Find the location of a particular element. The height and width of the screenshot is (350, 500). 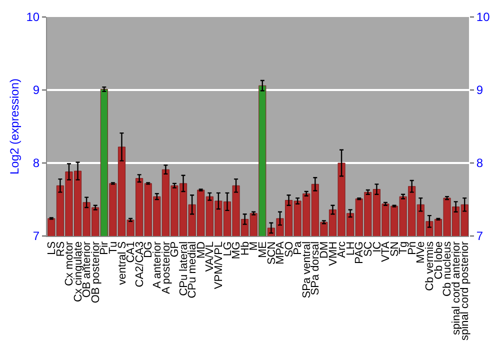

x-tick-label: spinal cord posterior is located at coordinates (465, 290).